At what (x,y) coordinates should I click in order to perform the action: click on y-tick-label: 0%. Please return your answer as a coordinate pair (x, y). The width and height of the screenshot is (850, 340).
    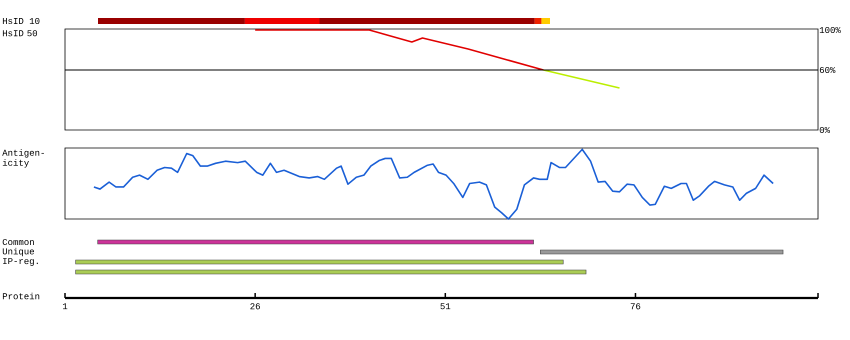
    Looking at the image, I should click on (825, 130).